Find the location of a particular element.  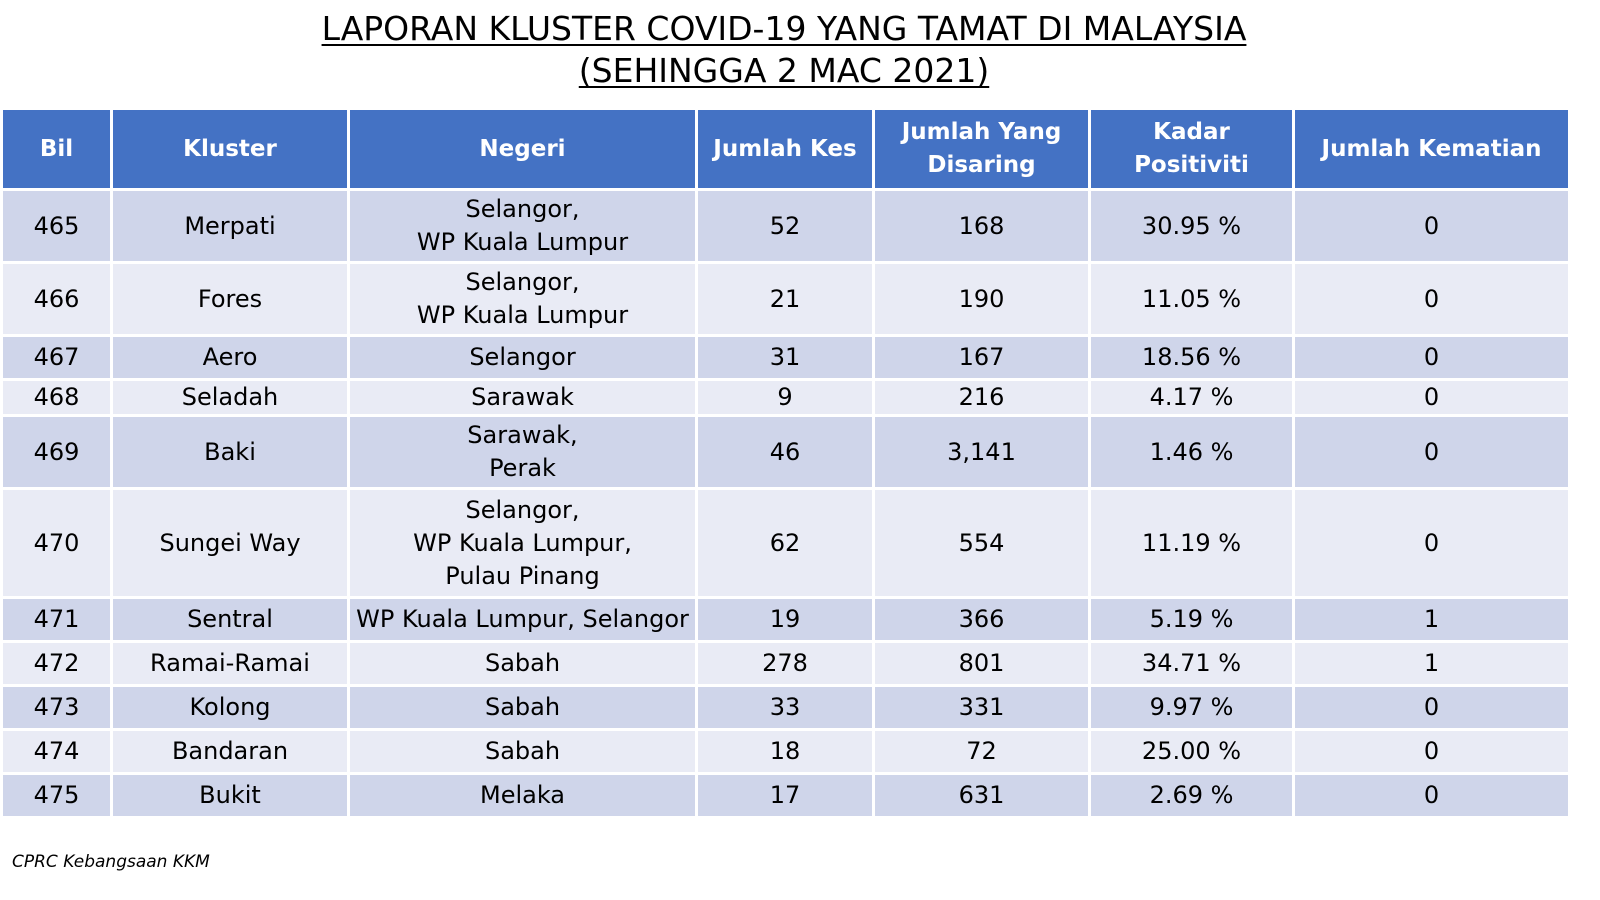

cell-jumlah-kes: 33 is located at coordinates (785, 707).